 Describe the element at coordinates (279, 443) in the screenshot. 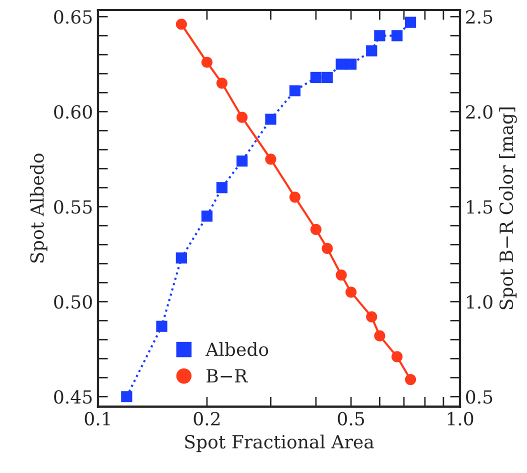

I see `x-axis-title: Spot Fractional Area` at that location.